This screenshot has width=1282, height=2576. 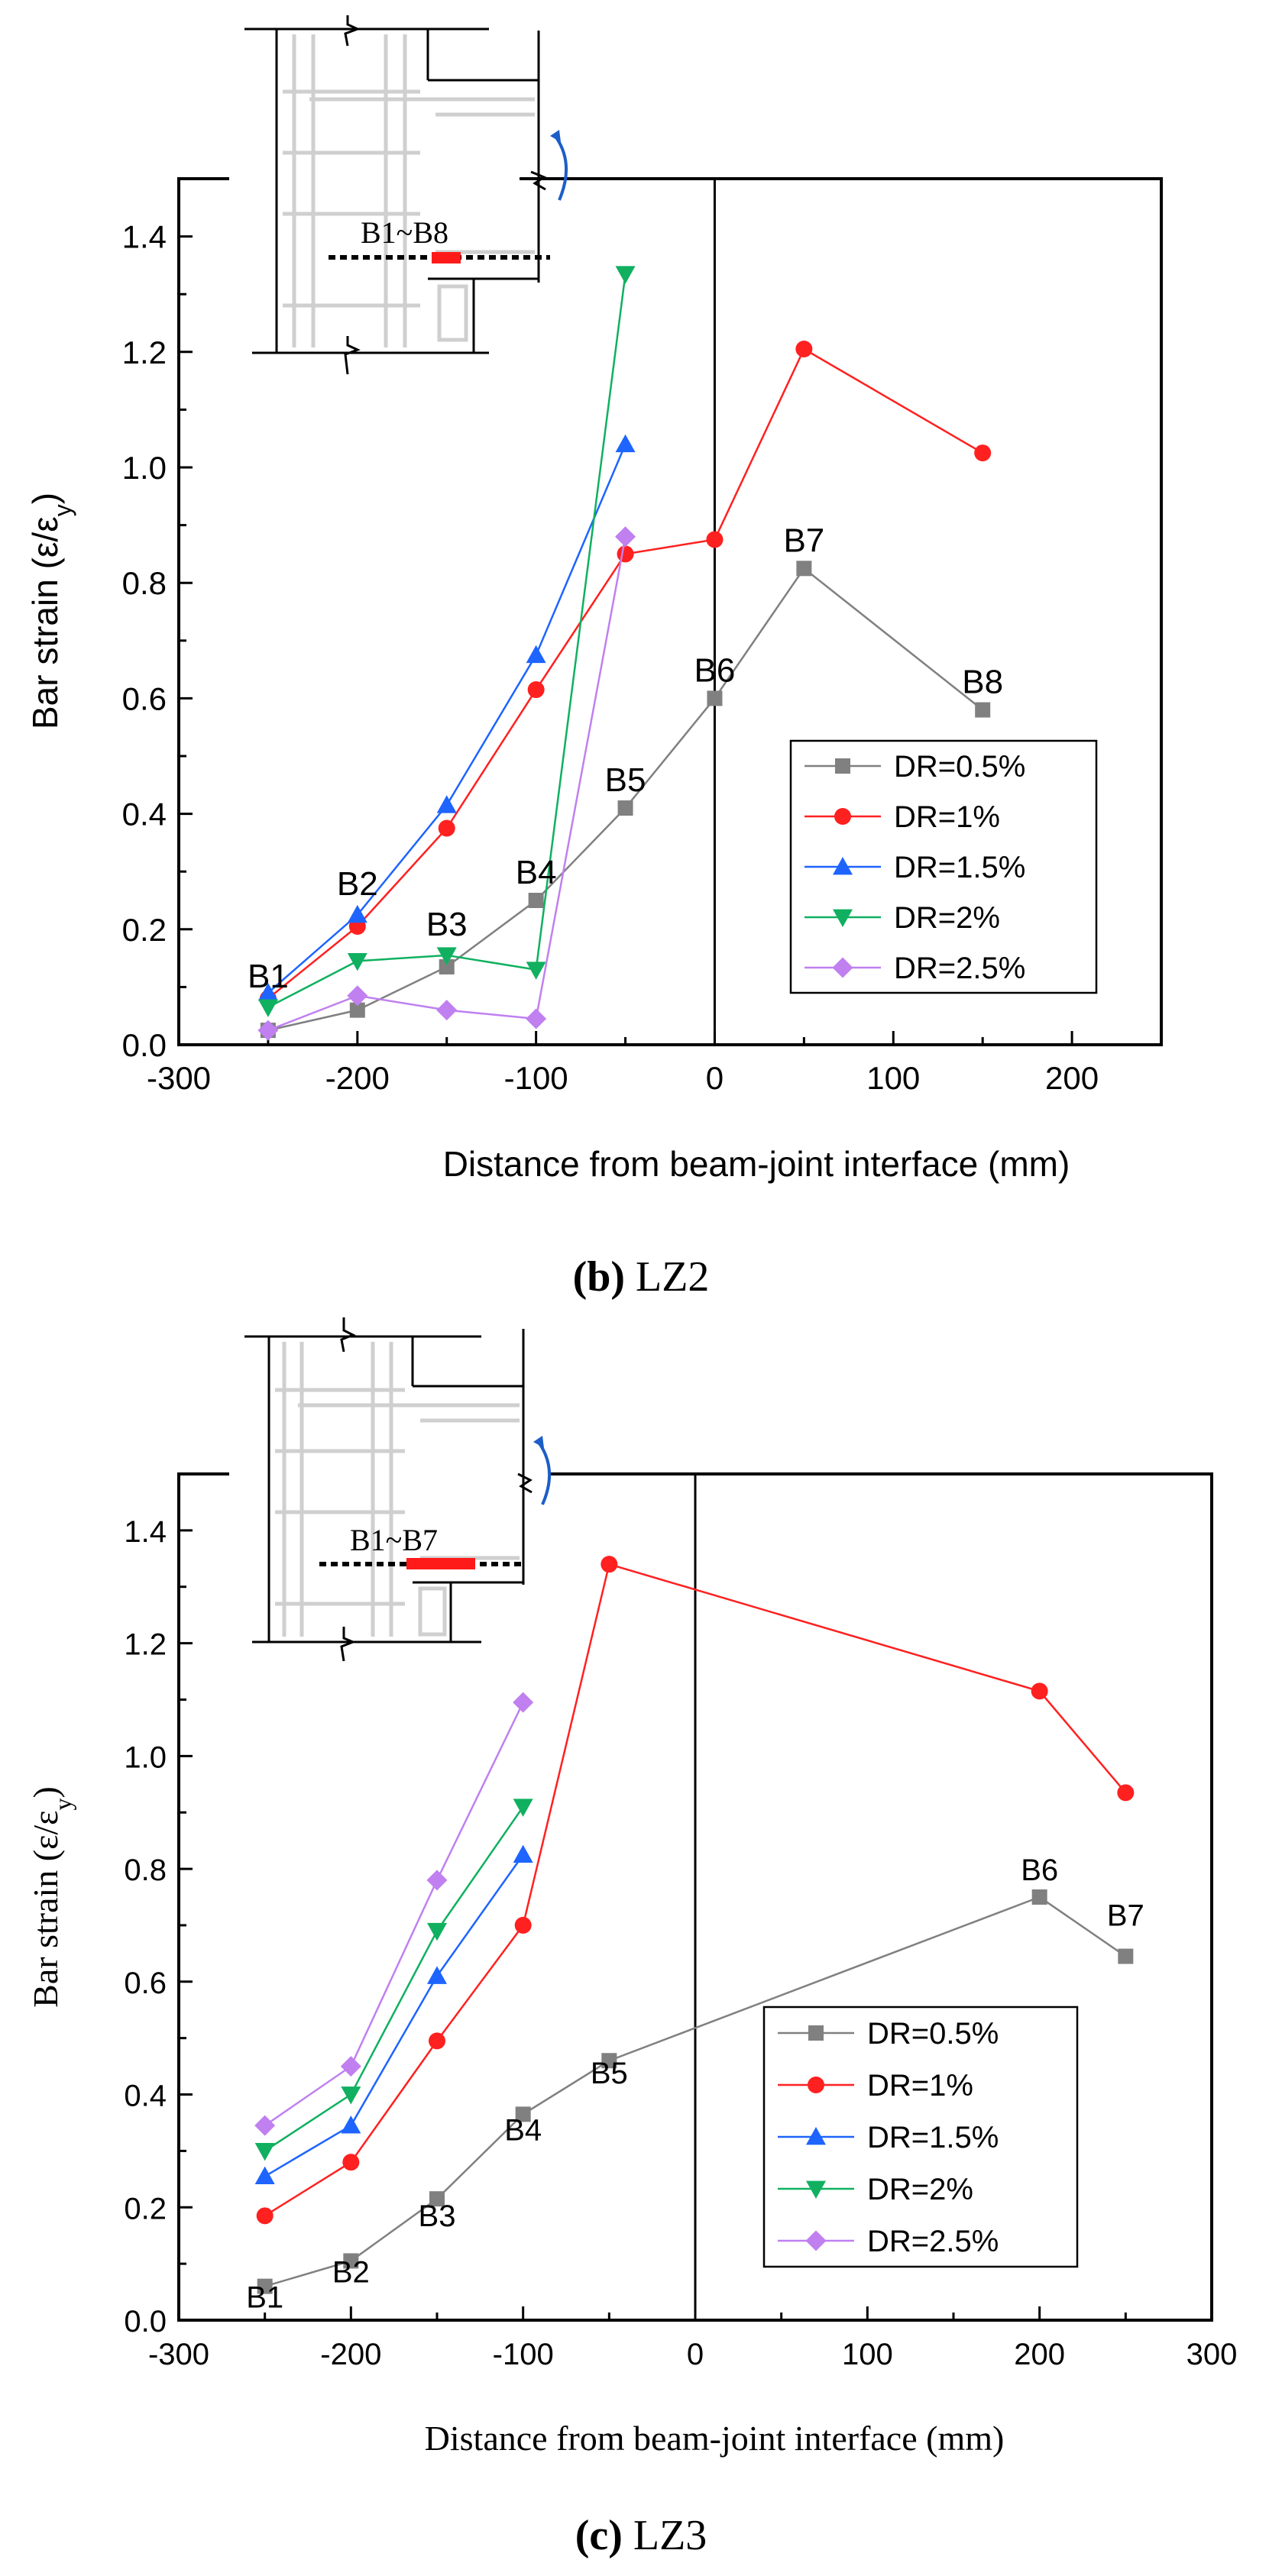 What do you see at coordinates (695, 2354) in the screenshot?
I see `x-tick-label: 0` at bounding box center [695, 2354].